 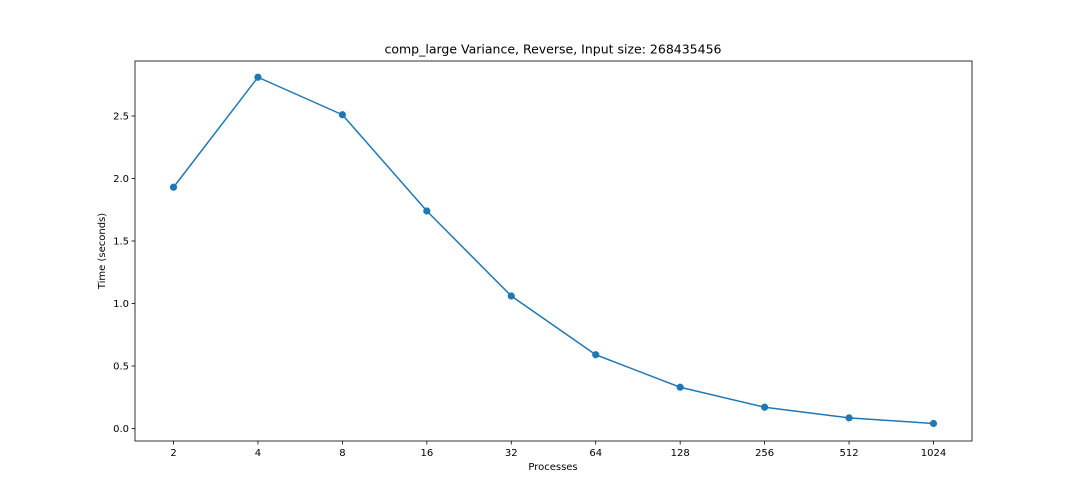 What do you see at coordinates (121, 367) in the screenshot?
I see `y-tick-label: 0.5` at bounding box center [121, 367].